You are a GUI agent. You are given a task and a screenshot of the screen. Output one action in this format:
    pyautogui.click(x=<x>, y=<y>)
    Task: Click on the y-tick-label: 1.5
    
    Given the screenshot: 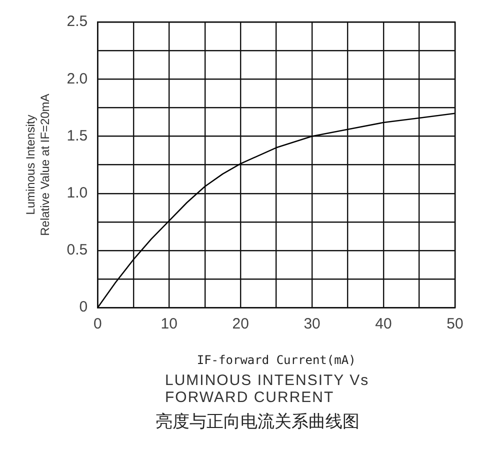 What is the action you would take?
    pyautogui.click(x=77, y=135)
    